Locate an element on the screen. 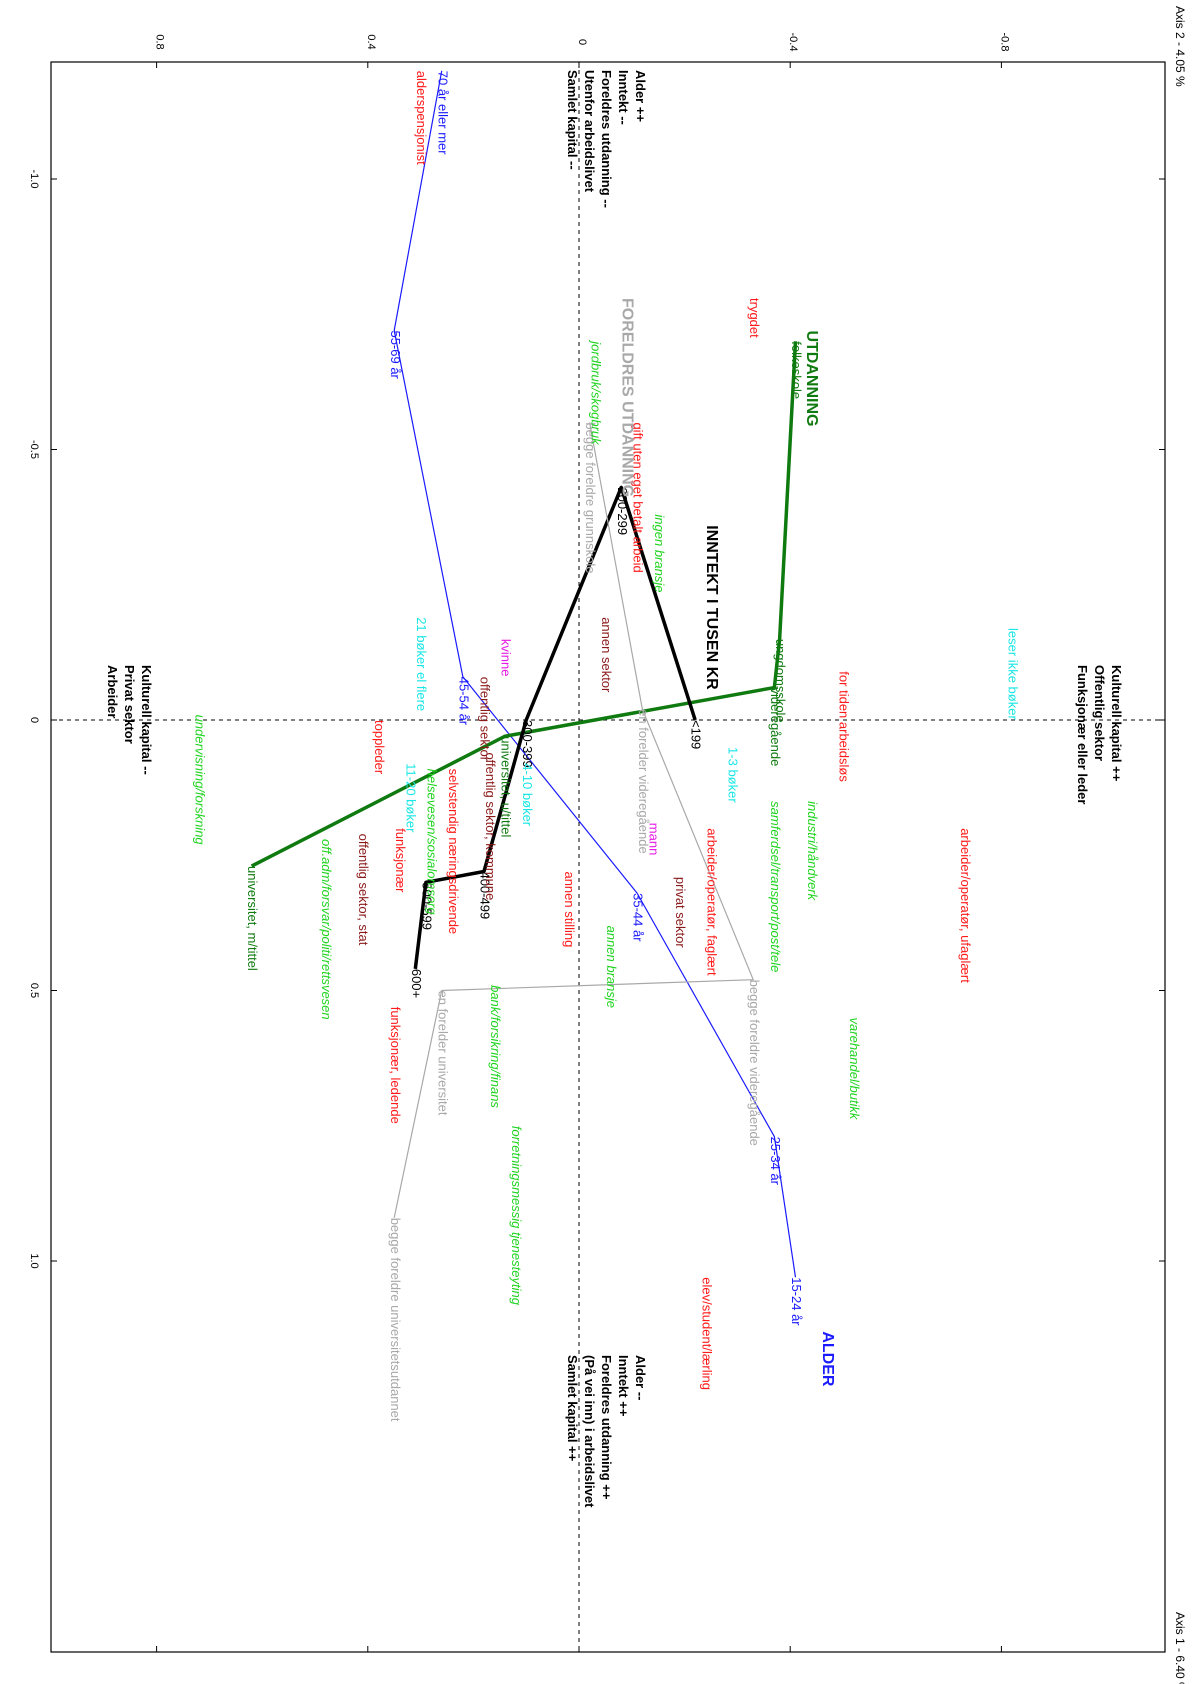 This screenshot has height=1684, width=1198. group-title-utdanning: UTDANNING is located at coordinates (811, 378).